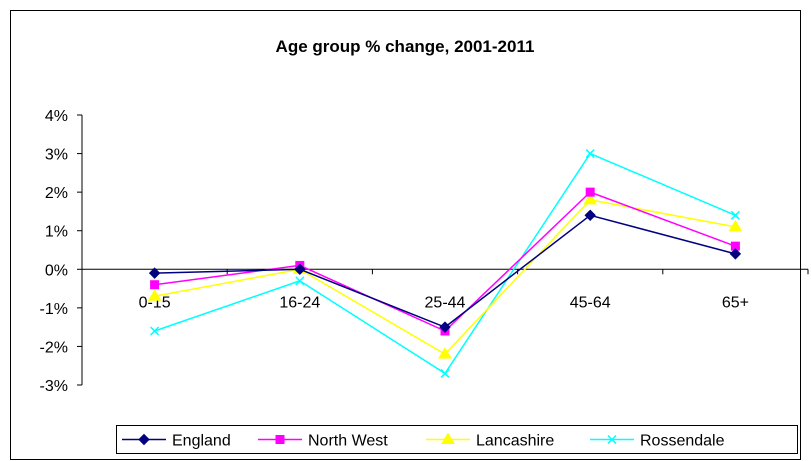 Image resolution: width=811 pixels, height=461 pixels. Describe the element at coordinates (682, 441) in the screenshot. I see `legend-label: Rossendale` at that location.